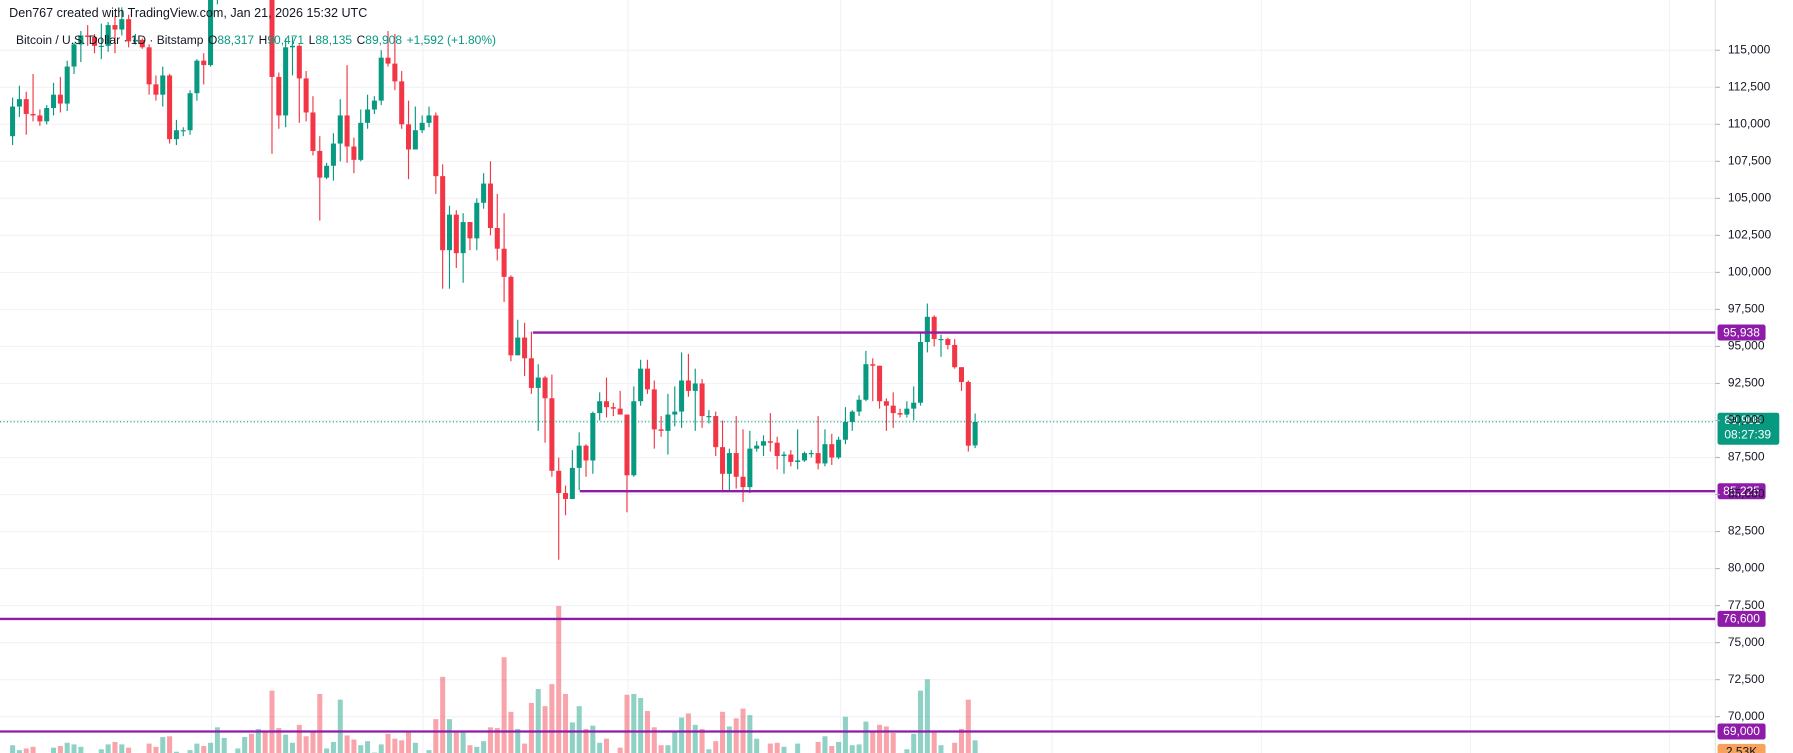 This screenshot has height=753, width=1793. What do you see at coordinates (1741, 332) in the screenshot?
I see `level-label: 95,938` at bounding box center [1741, 332].